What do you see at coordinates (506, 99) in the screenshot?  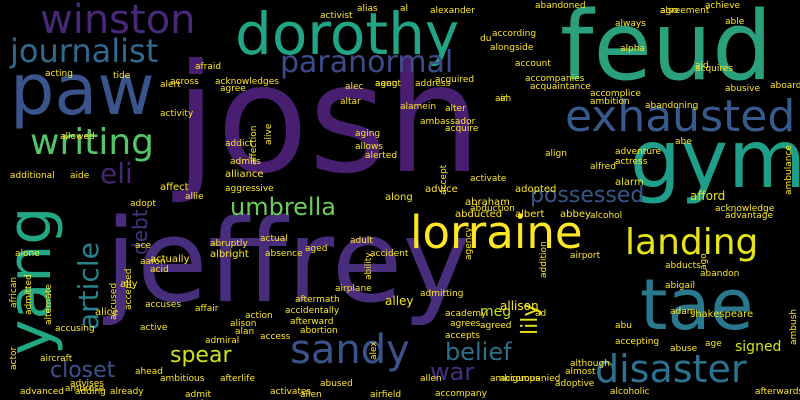 I see `word: ah` at bounding box center [506, 99].